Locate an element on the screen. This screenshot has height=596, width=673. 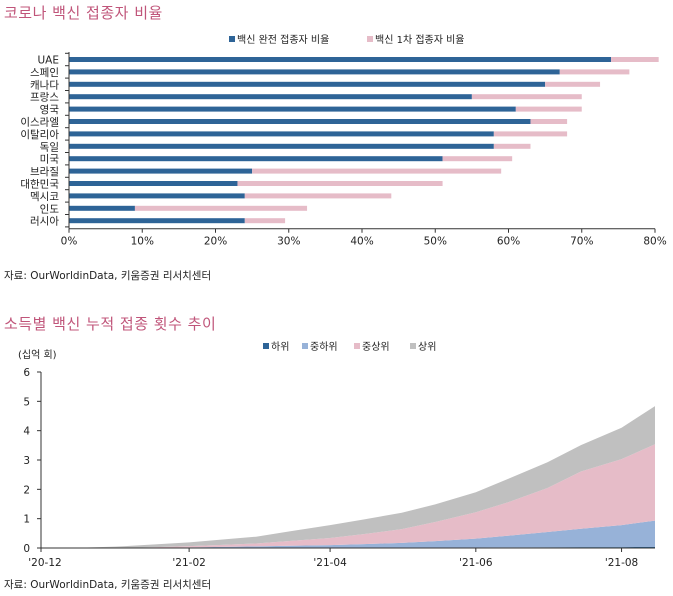
category-label: 스페인 is located at coordinates (44, 73).